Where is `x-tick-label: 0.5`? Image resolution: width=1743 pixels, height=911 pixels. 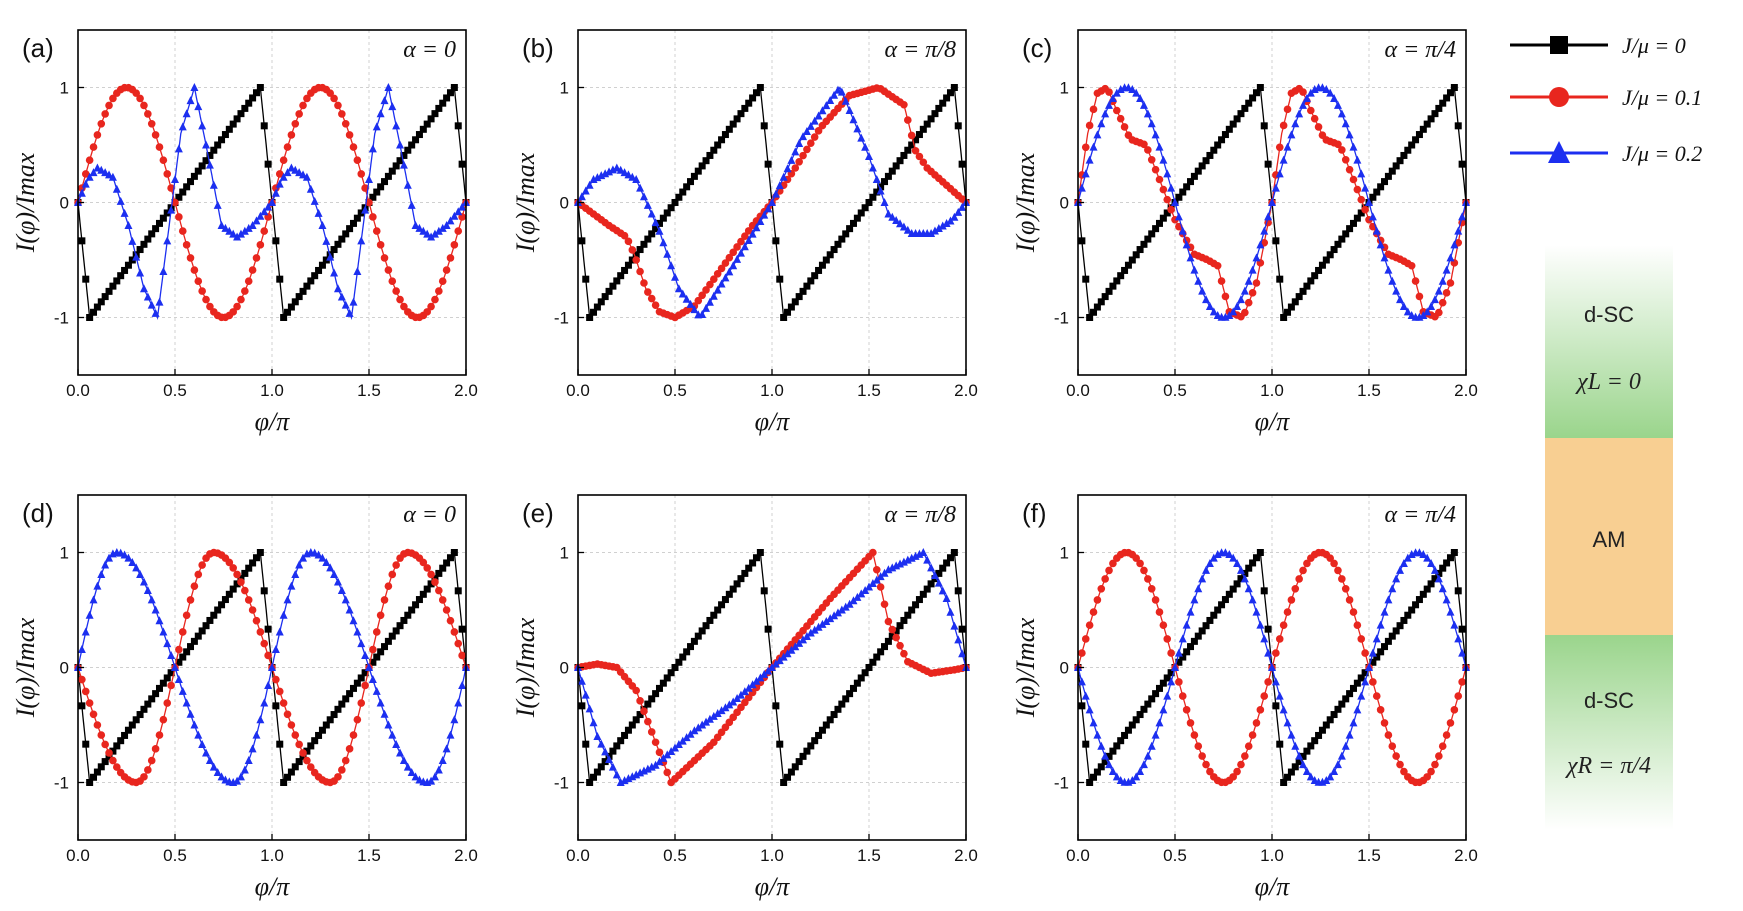 x-tick-label: 0.5 is located at coordinates (675, 855).